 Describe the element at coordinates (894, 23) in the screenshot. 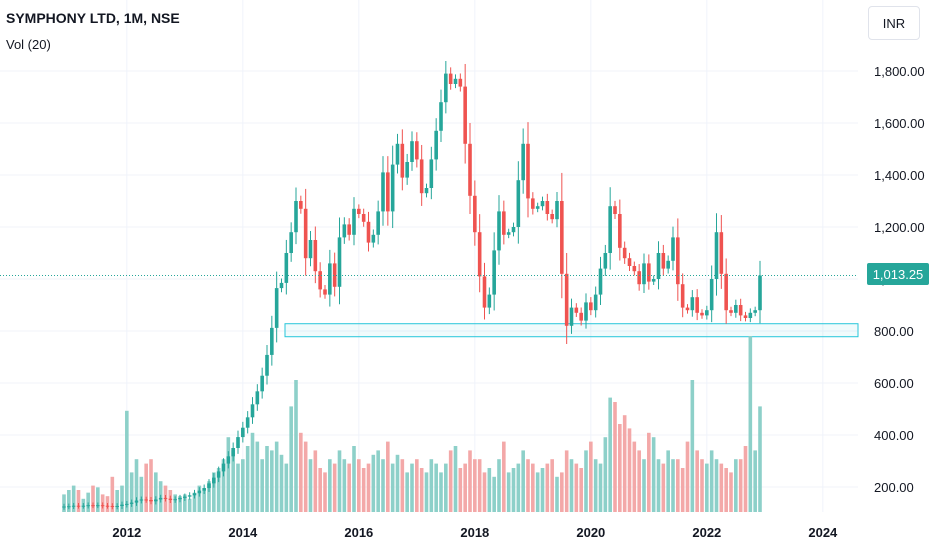

I see `currency-button: INR` at that location.